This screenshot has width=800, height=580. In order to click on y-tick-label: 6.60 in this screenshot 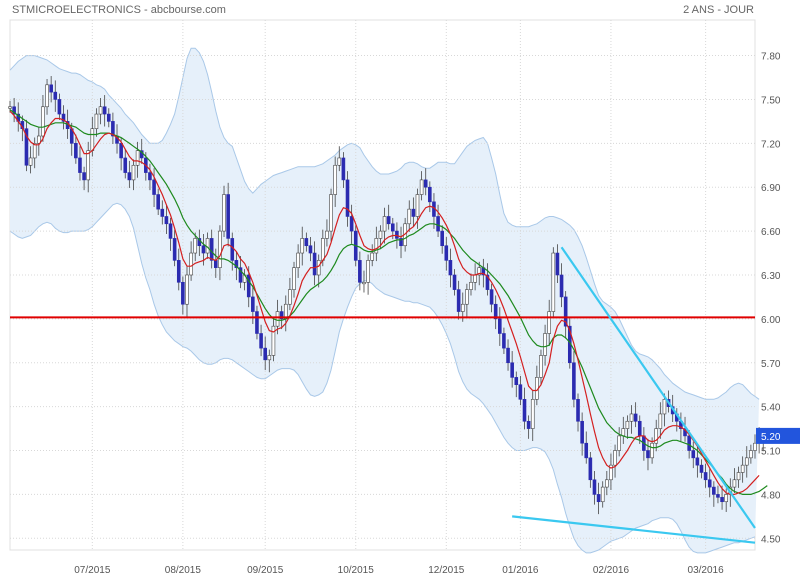, I will do `click(771, 232)`.